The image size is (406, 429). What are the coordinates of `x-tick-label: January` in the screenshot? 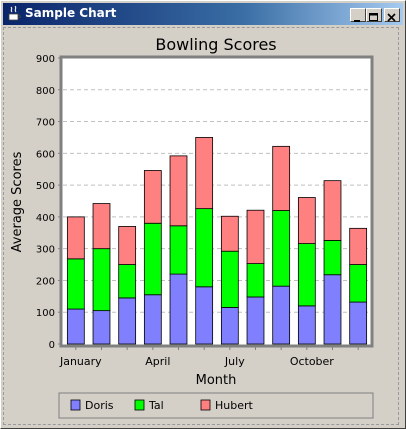 It's located at (80, 361).